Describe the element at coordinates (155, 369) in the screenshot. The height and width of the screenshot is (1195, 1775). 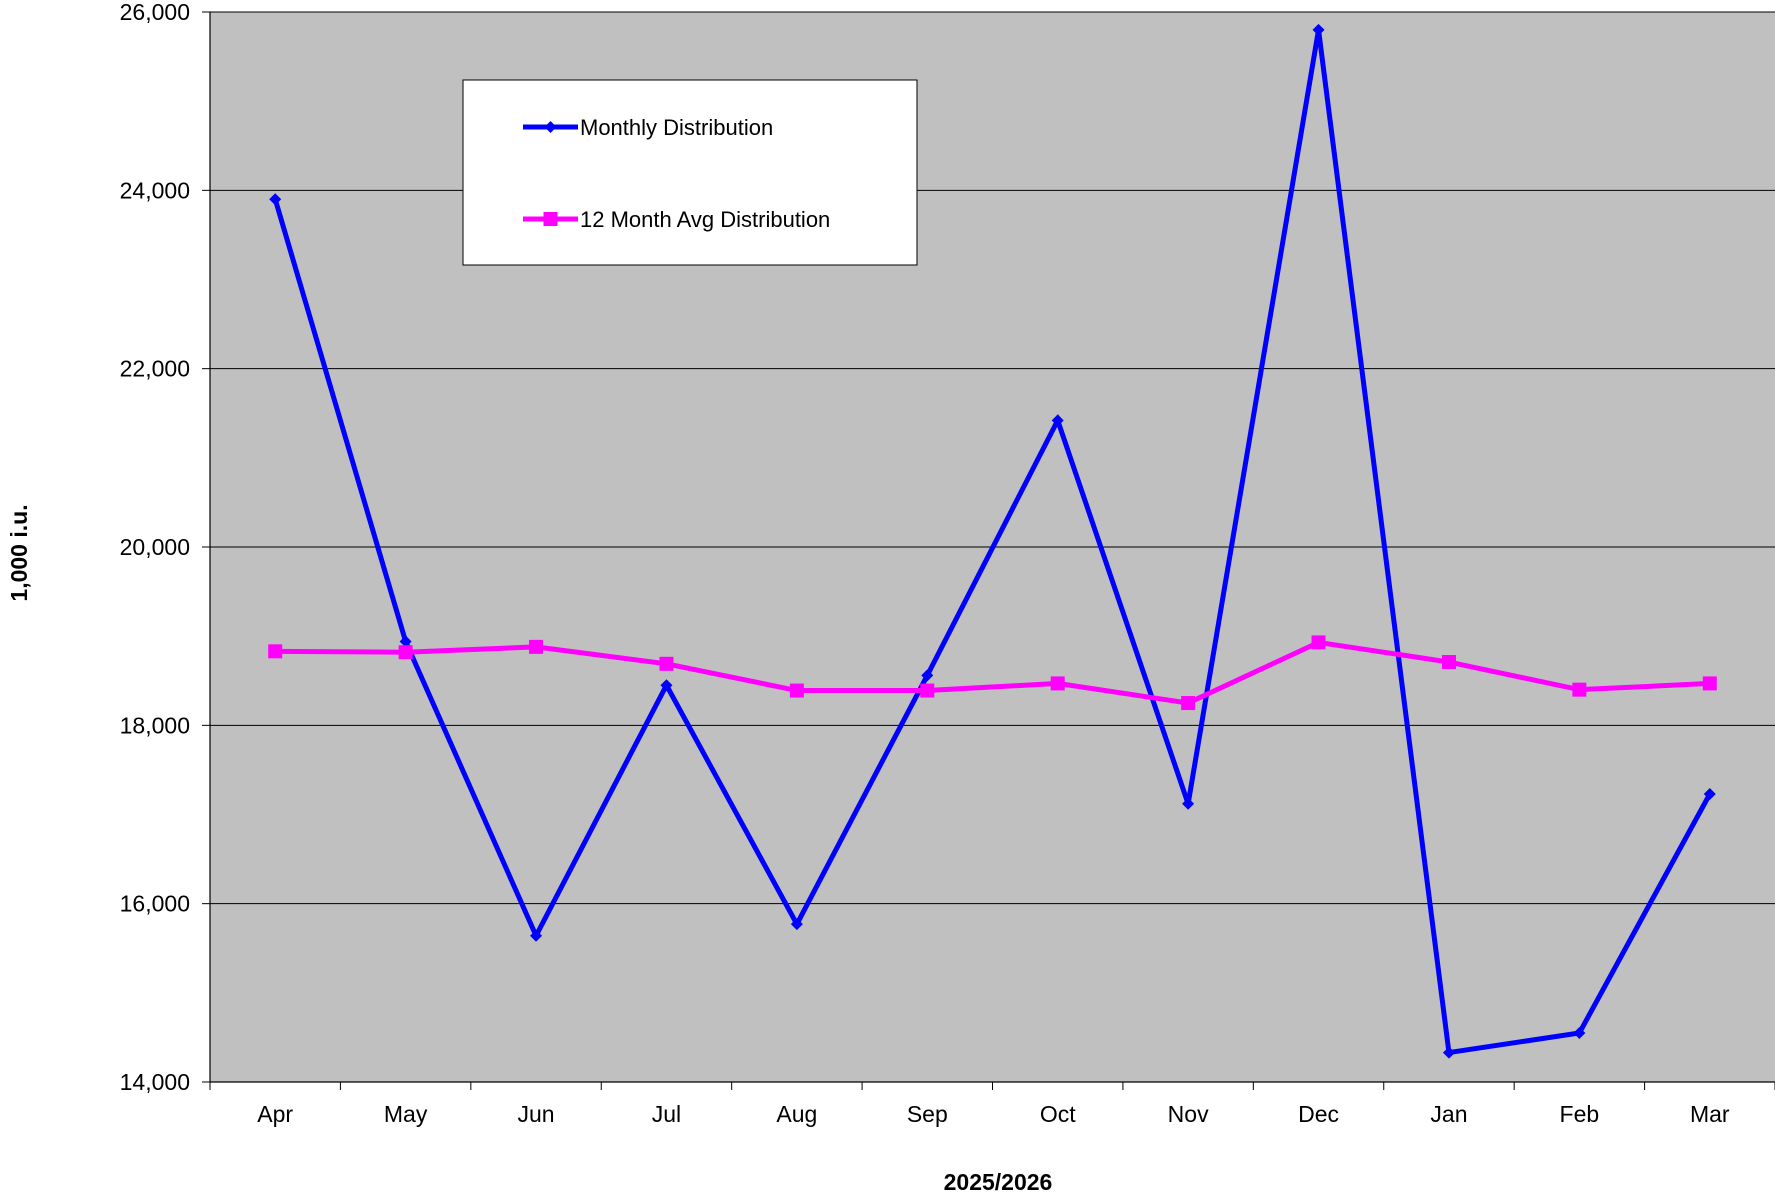
I see `y-tick-label: 22,000` at that location.